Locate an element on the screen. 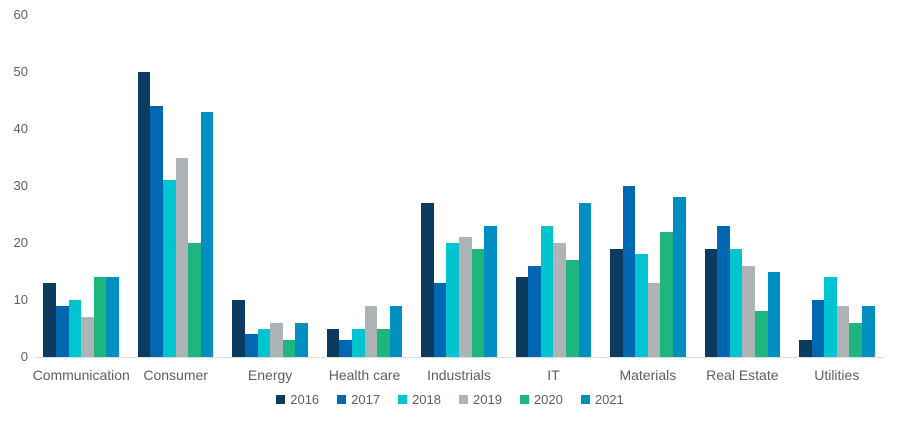  y-axis-tick-label-40: 40 is located at coordinates (20, 128).